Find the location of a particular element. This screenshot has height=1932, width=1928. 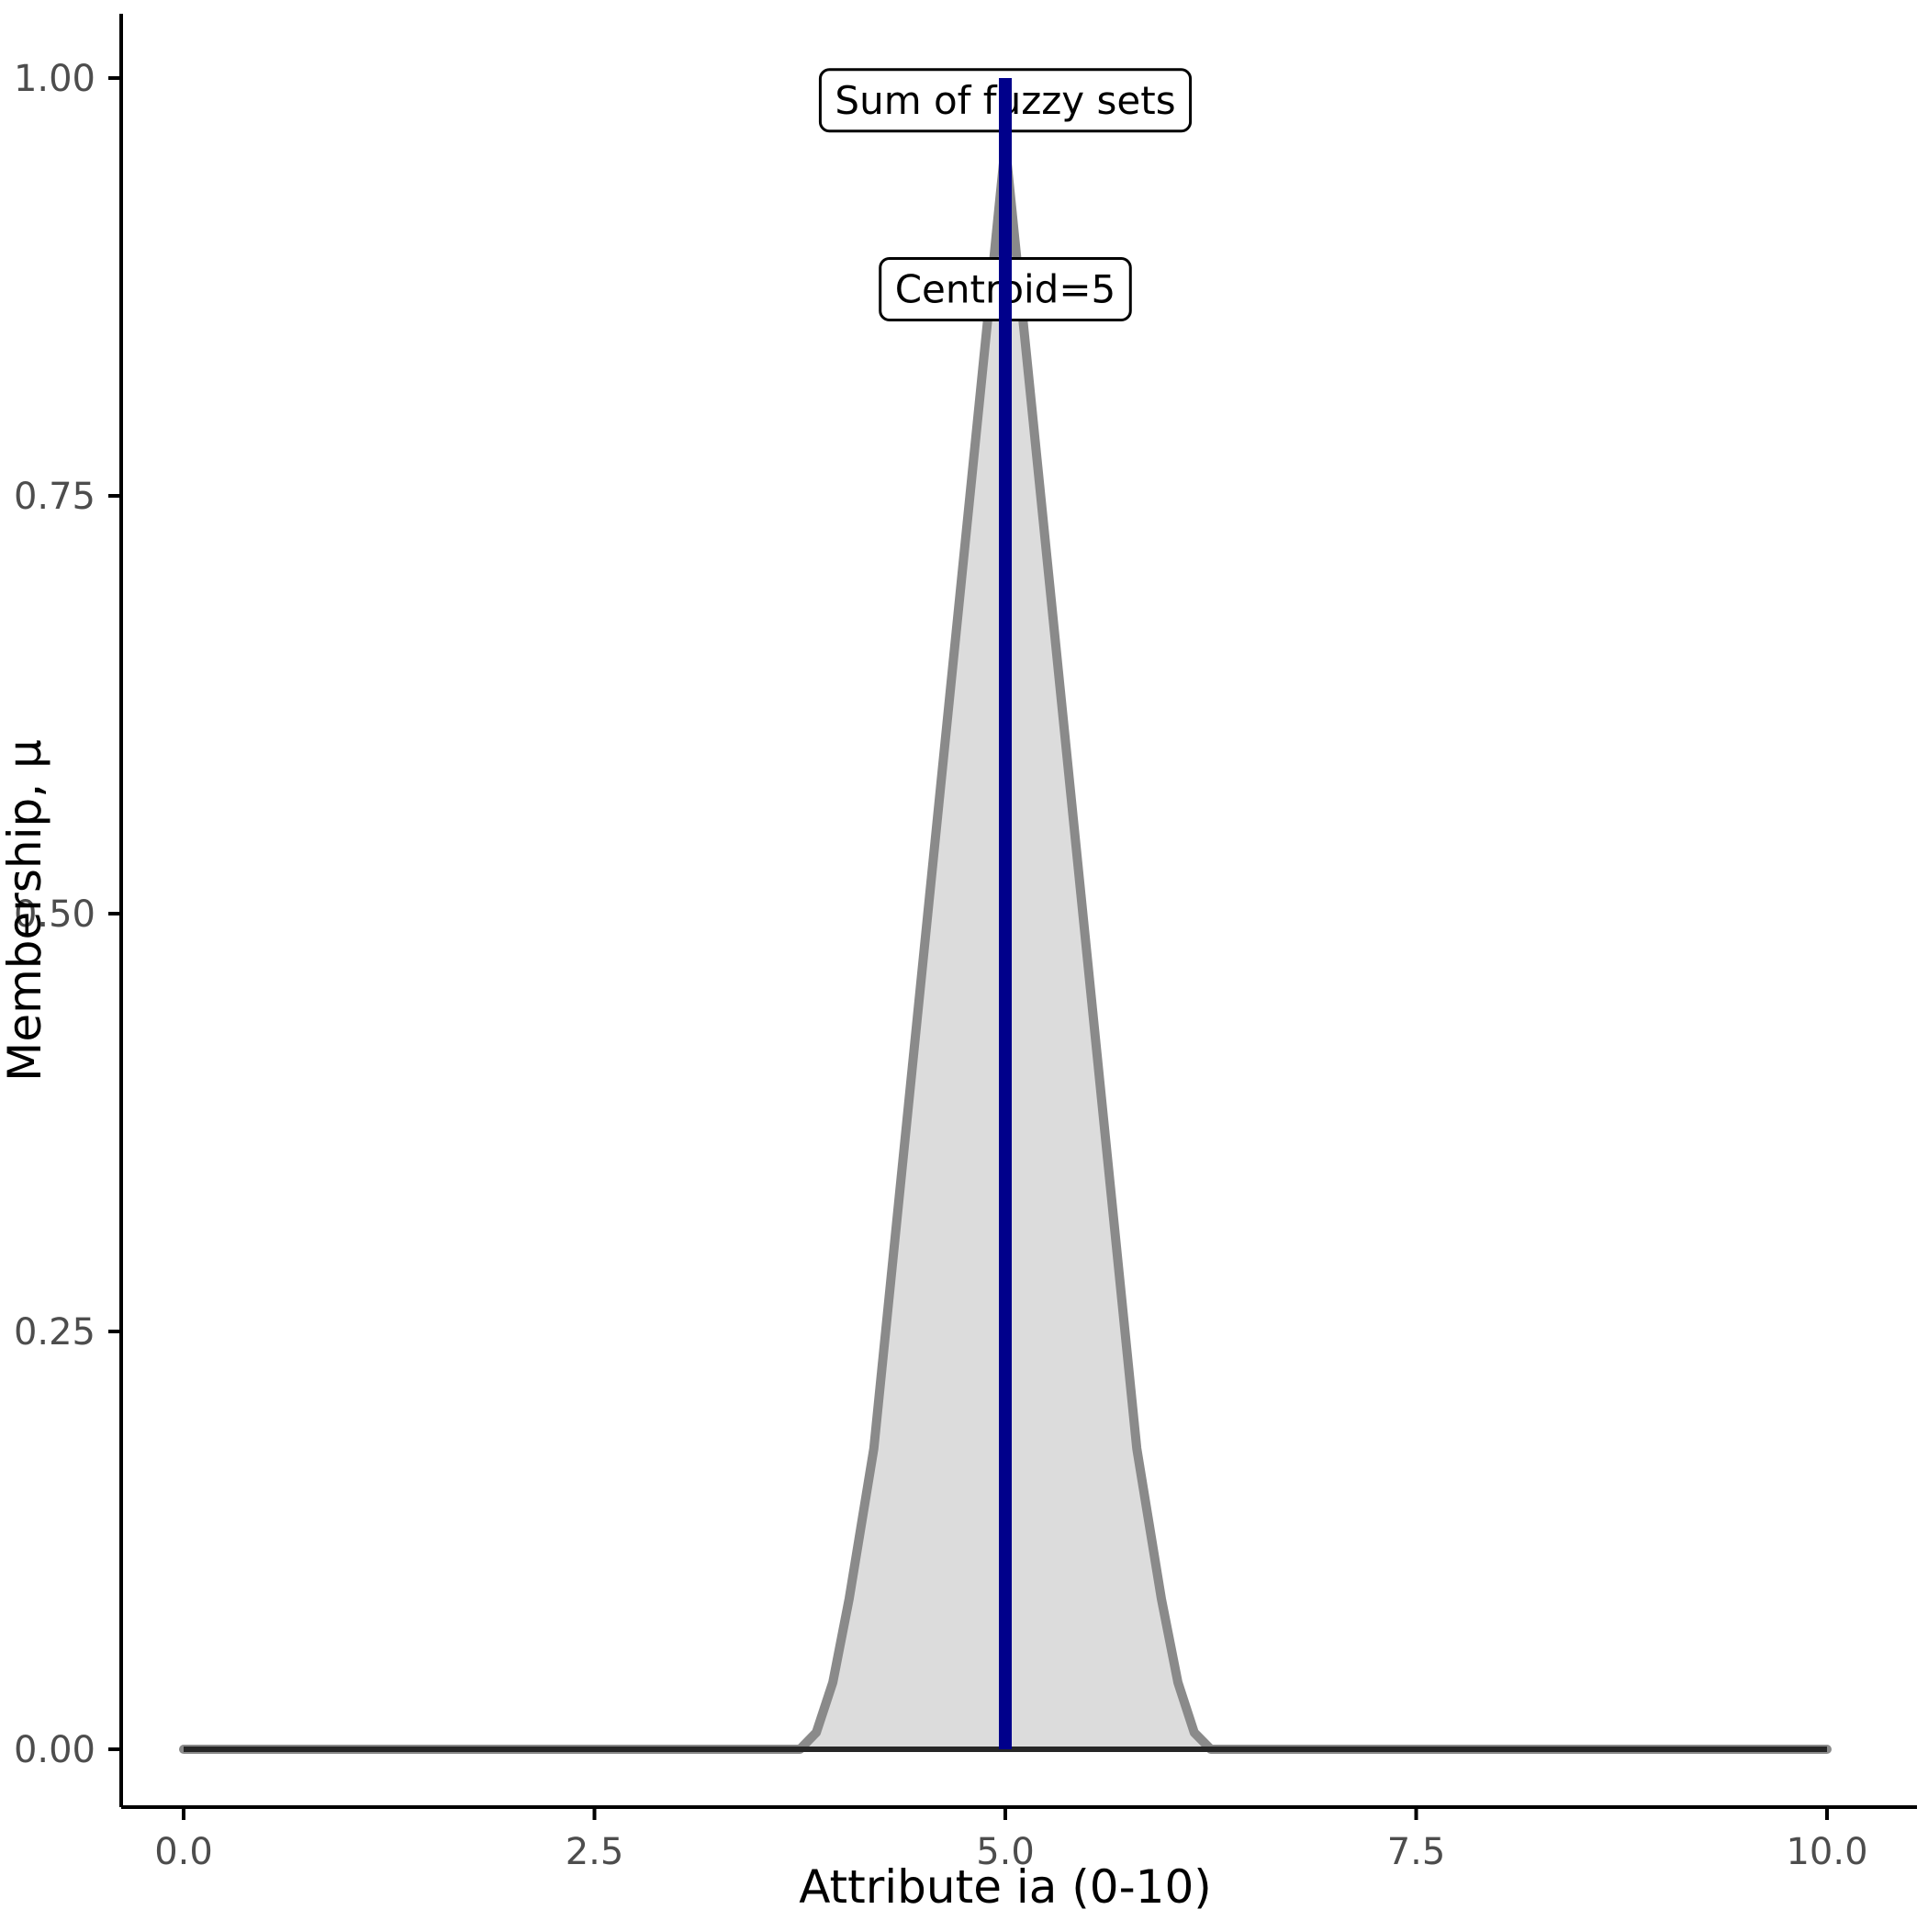

x-tick-label: 7.5 is located at coordinates (1416, 1852).